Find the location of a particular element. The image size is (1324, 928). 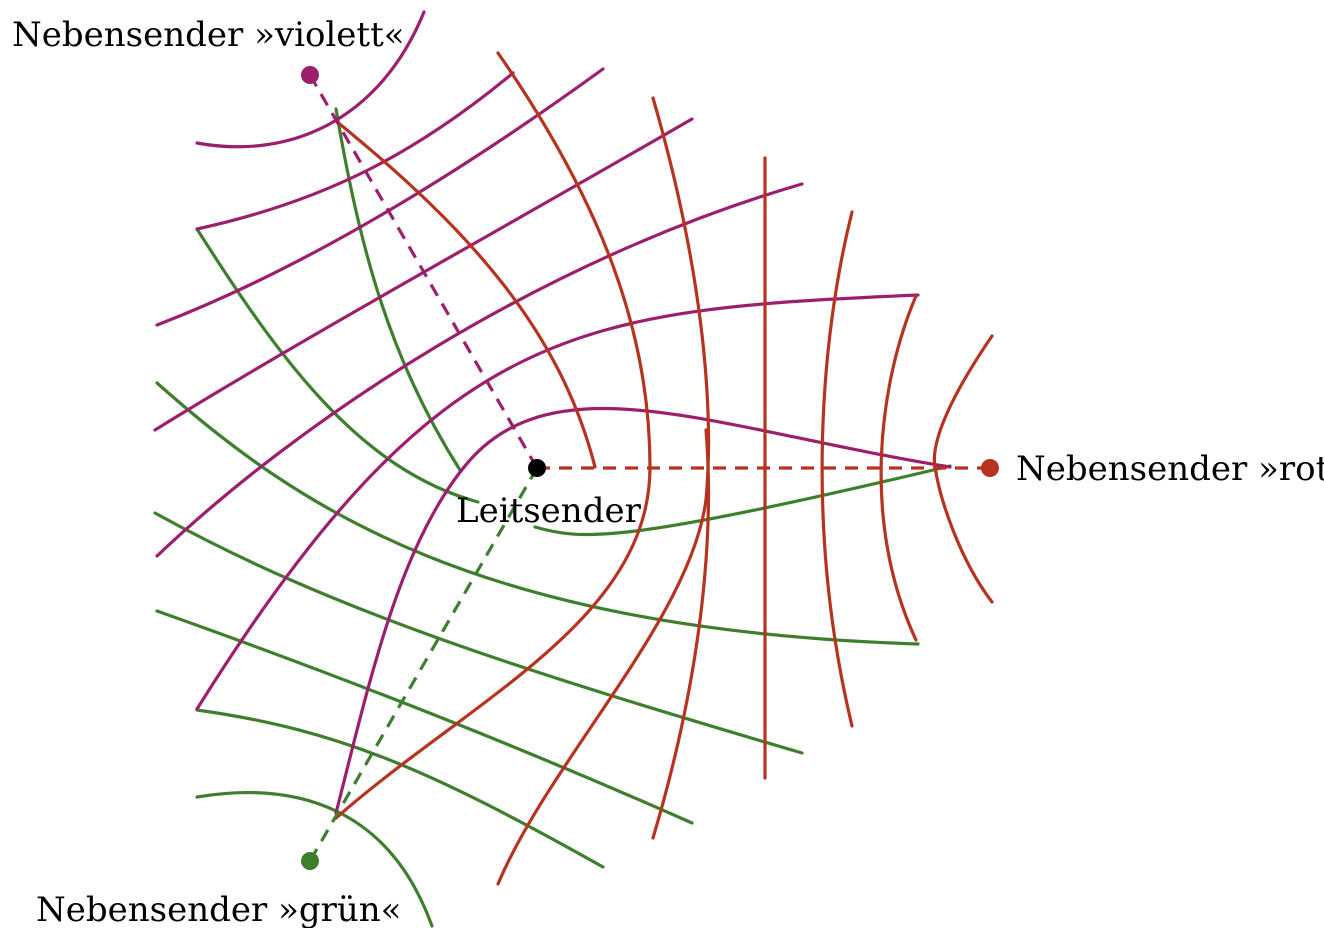

baseline-green is located at coordinates (423, 664).